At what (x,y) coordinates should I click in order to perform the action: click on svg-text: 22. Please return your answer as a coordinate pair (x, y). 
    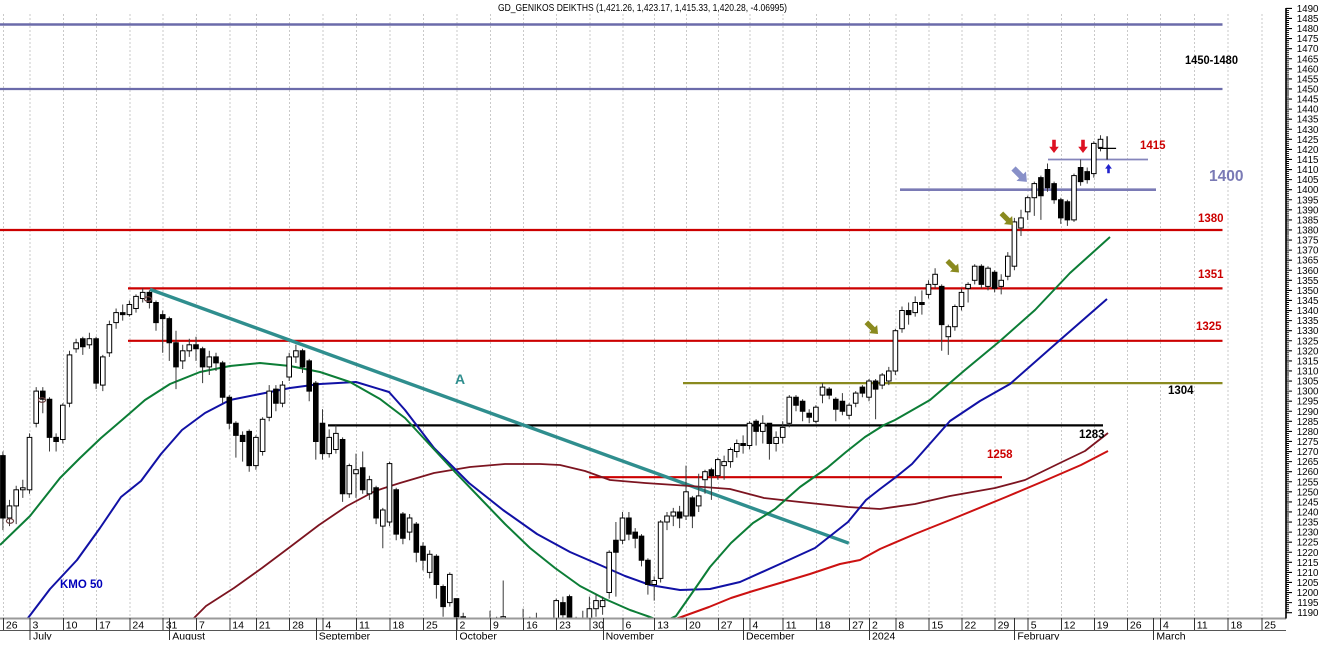
    Looking at the image, I should click on (971, 626).